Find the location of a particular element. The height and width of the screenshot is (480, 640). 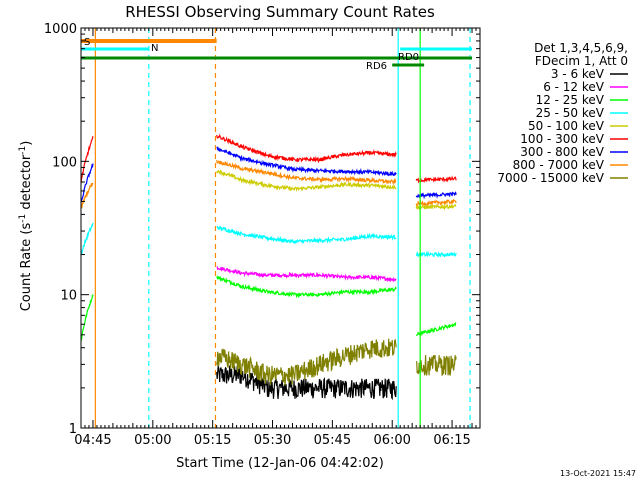

y-tick-label: 10 is located at coordinates (68, 296).